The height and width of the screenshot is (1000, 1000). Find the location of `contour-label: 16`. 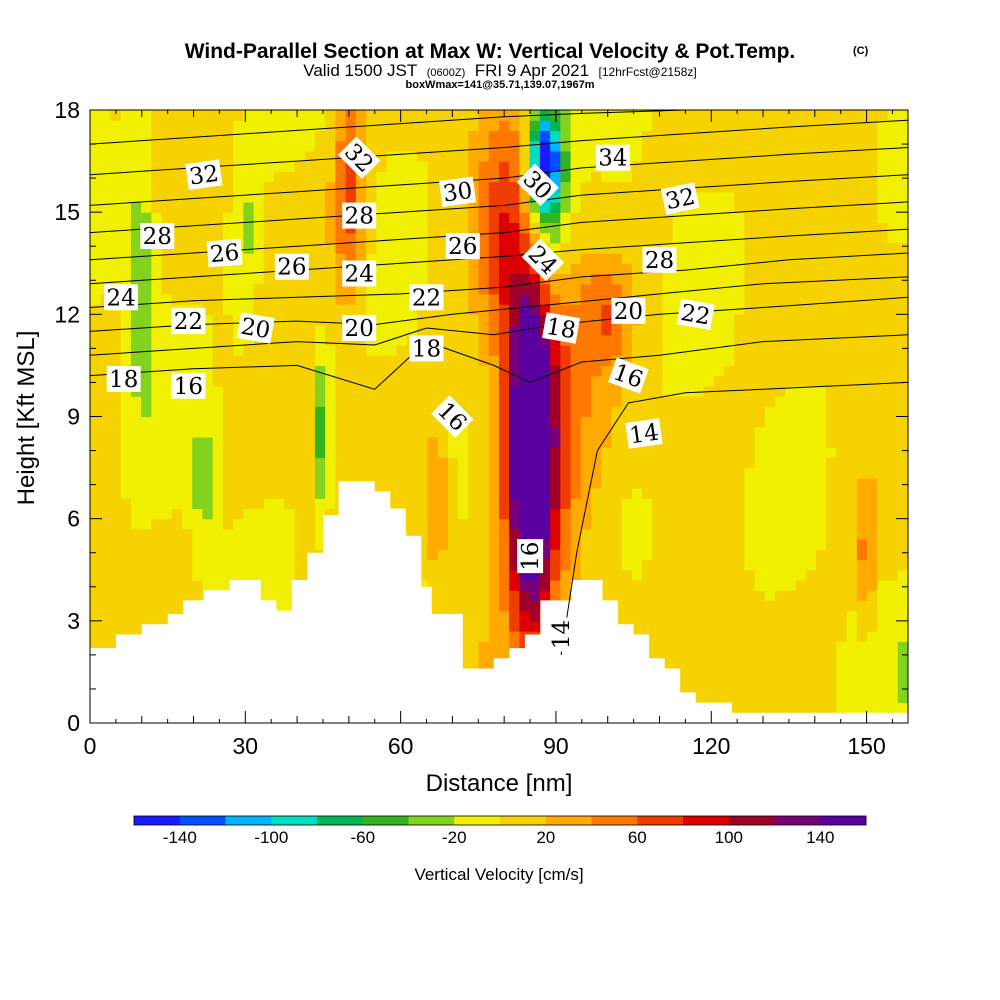

contour-label: 16 is located at coordinates (530, 556).